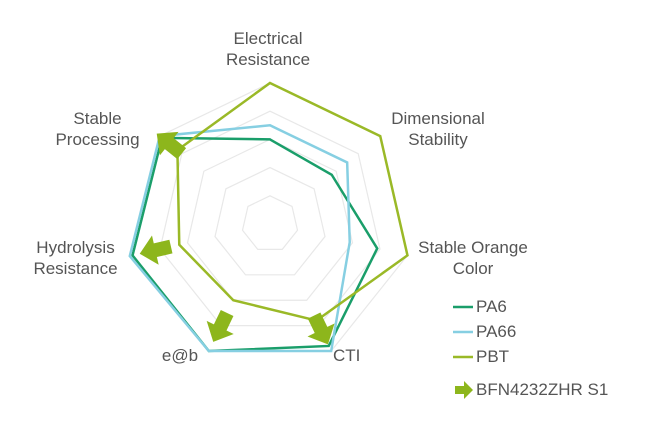  I want to click on legend-label: BFN4232ZHR S1, so click(542, 389).